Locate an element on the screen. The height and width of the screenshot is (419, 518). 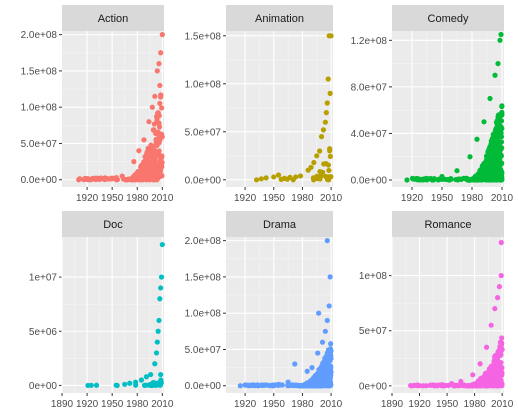
facet-strip-label: Action is located at coordinates (113, 19).